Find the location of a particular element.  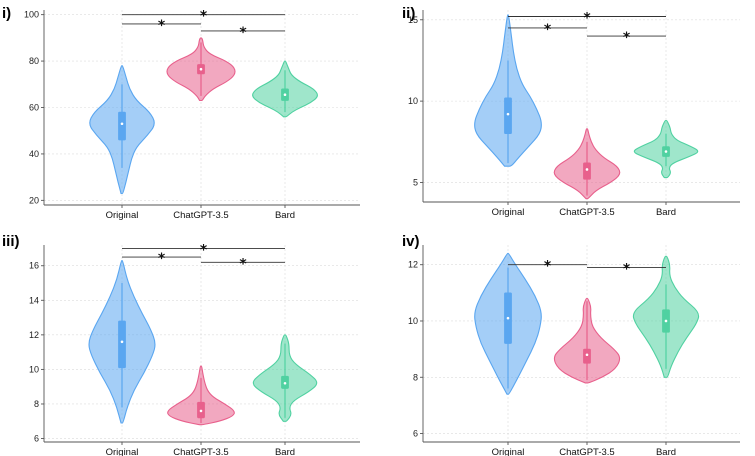

y-tick-label: 16 is located at coordinates (34, 266).